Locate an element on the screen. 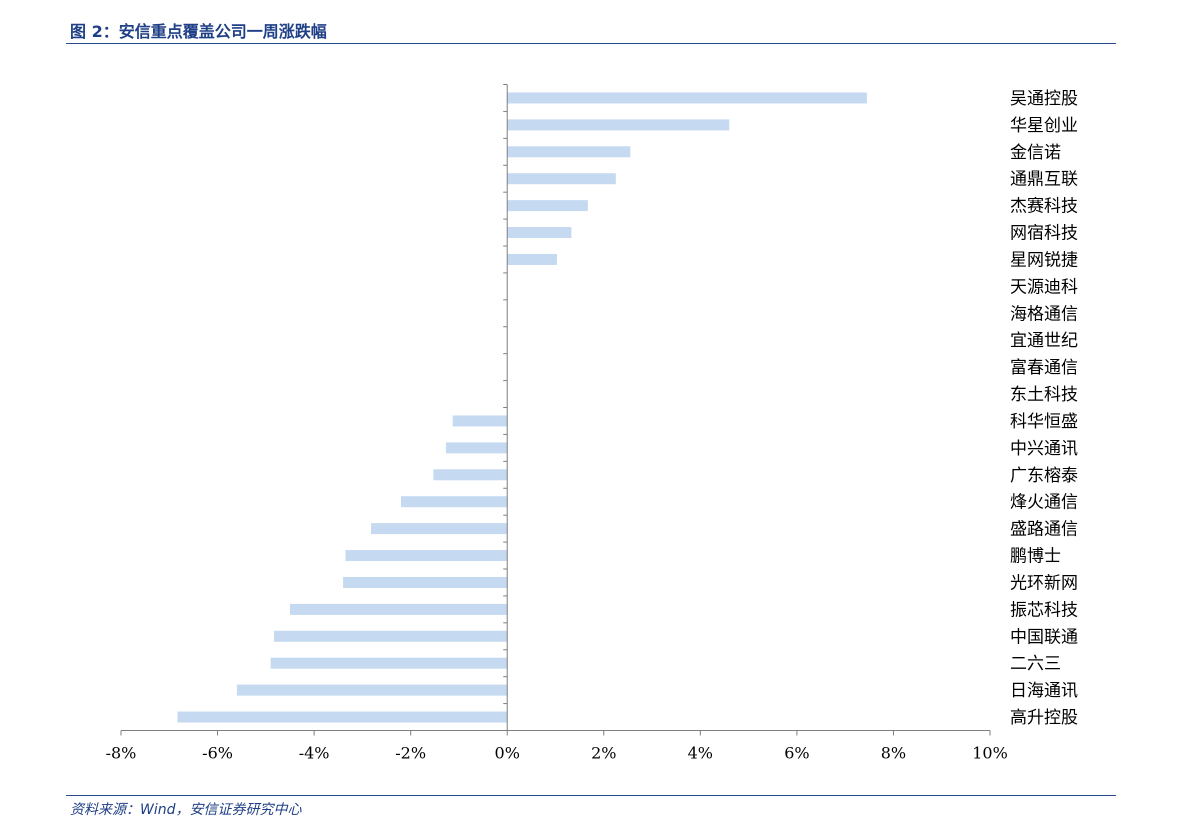 This screenshot has height=837, width=1191. category-label: 金信诺 is located at coordinates (1035, 153).